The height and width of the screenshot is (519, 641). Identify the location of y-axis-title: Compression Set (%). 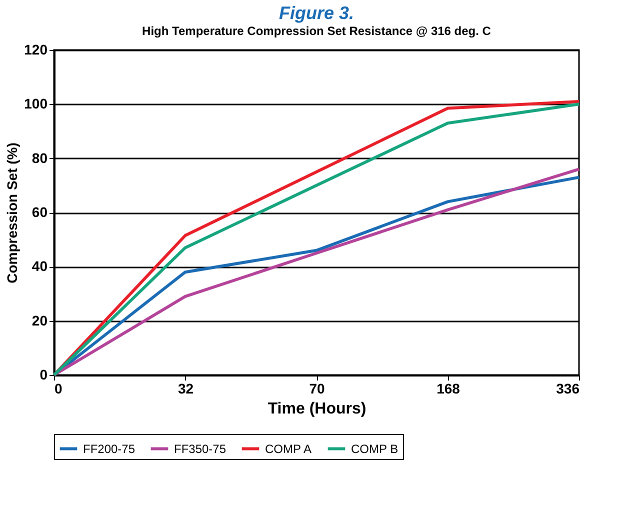
(12, 213).